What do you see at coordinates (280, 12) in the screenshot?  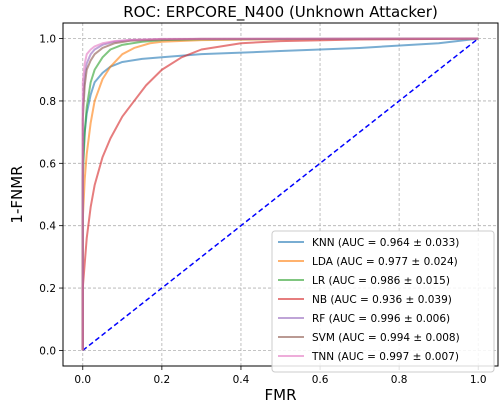 I see `chart-title: ROC: ERPCORE_N400 (Unknown Attacker)` at bounding box center [280, 12].